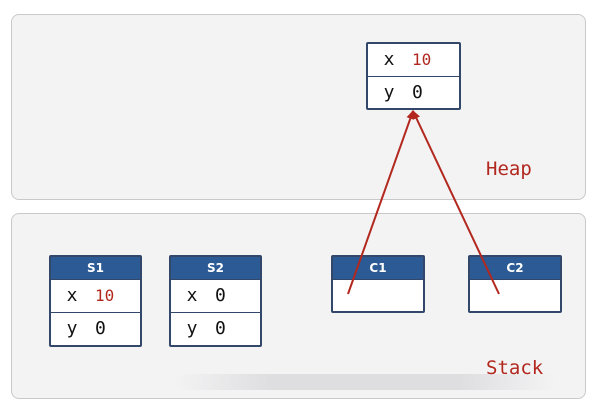 The image size is (602, 416). What do you see at coordinates (378, 284) in the screenshot?
I see `ref-c1: C1` at bounding box center [378, 284].